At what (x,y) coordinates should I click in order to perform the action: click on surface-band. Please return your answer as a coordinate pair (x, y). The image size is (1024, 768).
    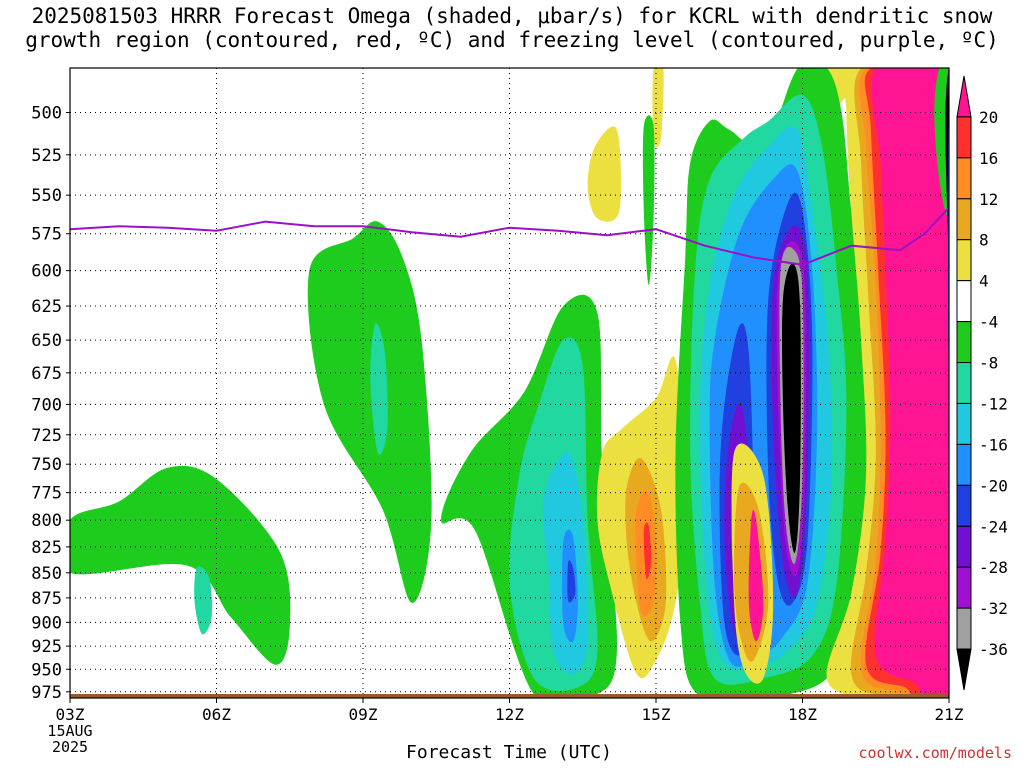
    Looking at the image, I should click on (509, 696).